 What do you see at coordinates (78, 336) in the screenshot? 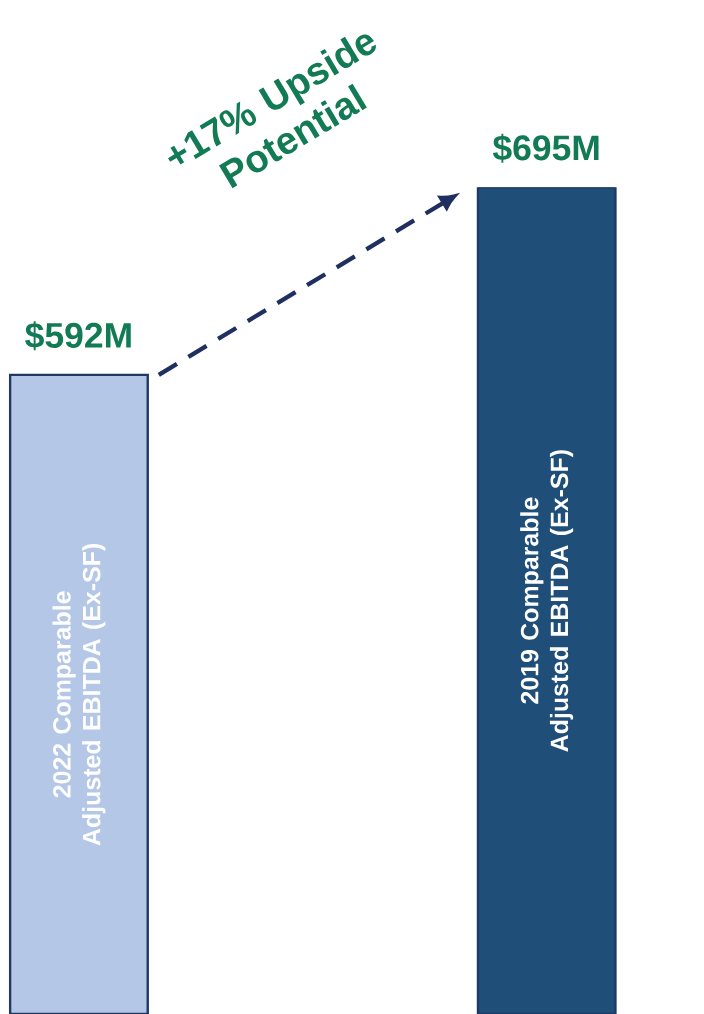
I see `data-label: $592M` at bounding box center [78, 336].